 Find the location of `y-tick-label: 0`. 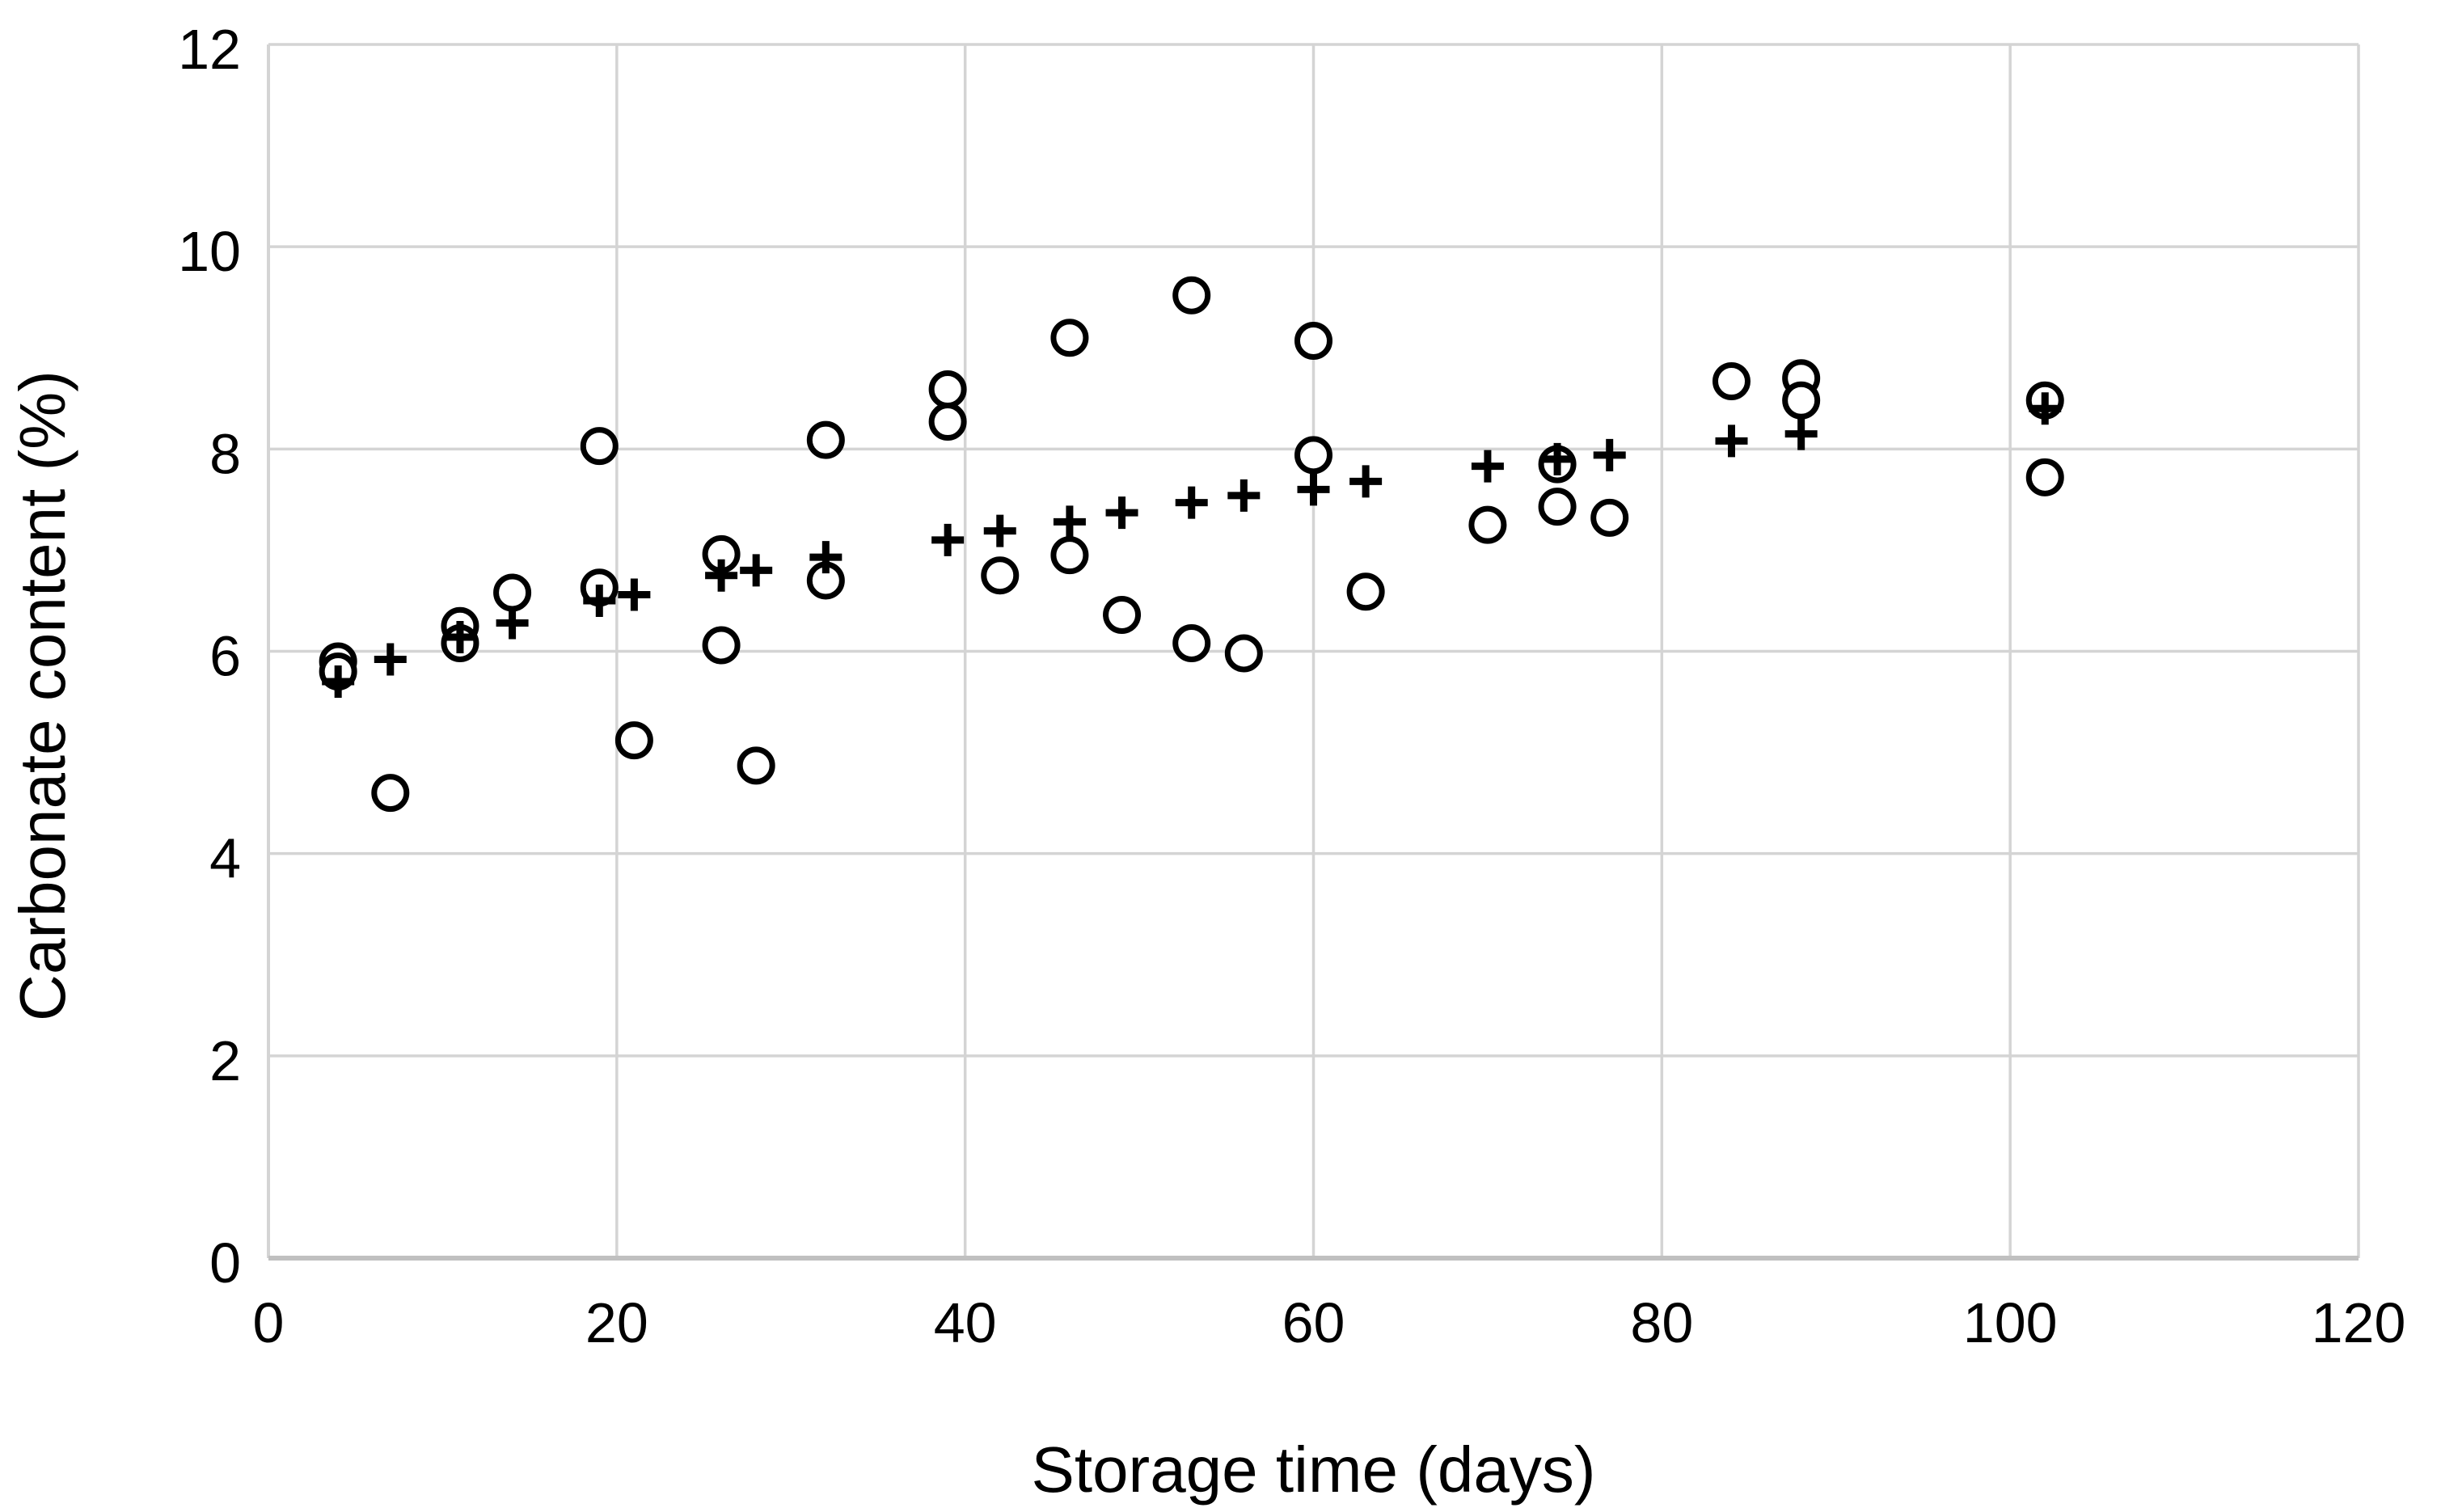

y-tick-label: 0 is located at coordinates (225, 1262).